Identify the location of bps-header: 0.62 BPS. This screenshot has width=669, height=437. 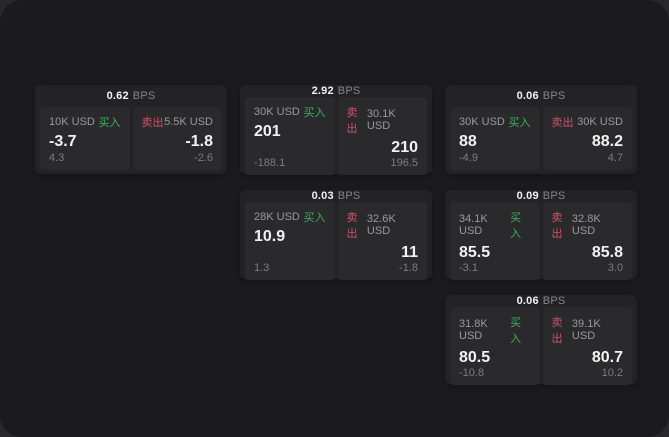
(131, 96).